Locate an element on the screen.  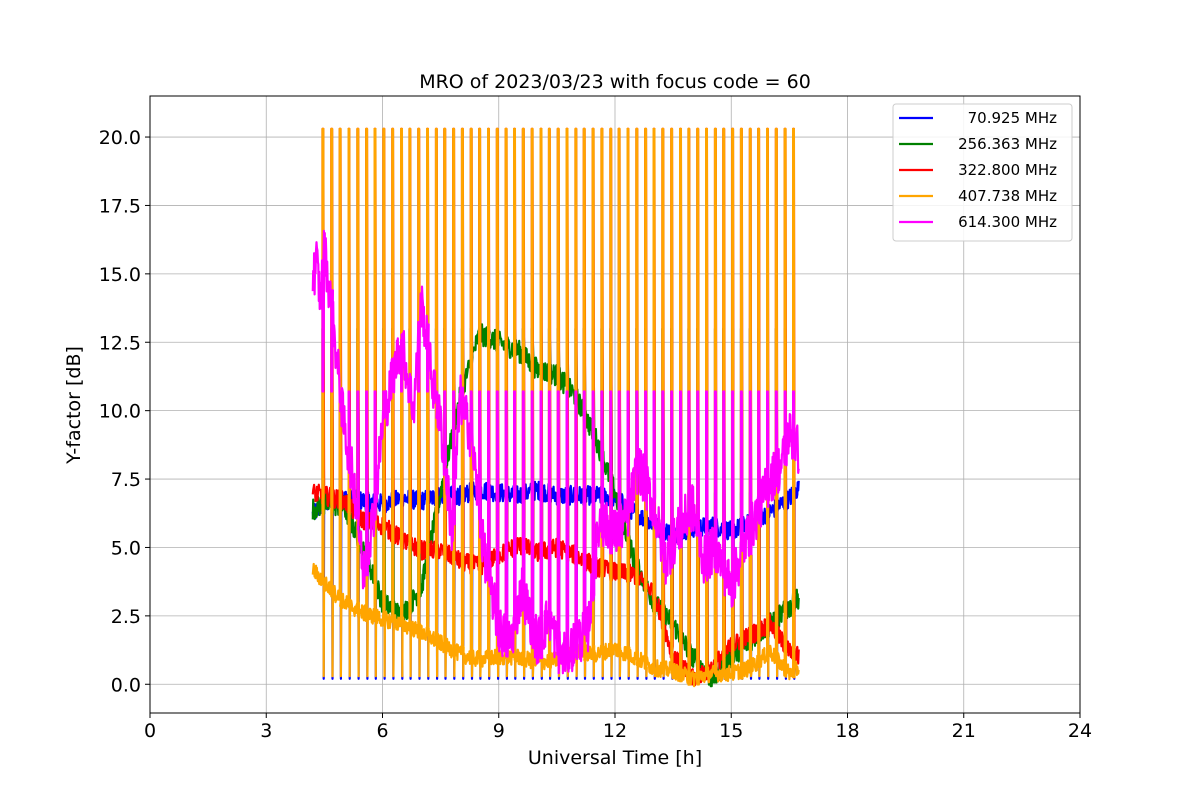
legend-label: 256.363 MHz is located at coordinates (1007, 144).